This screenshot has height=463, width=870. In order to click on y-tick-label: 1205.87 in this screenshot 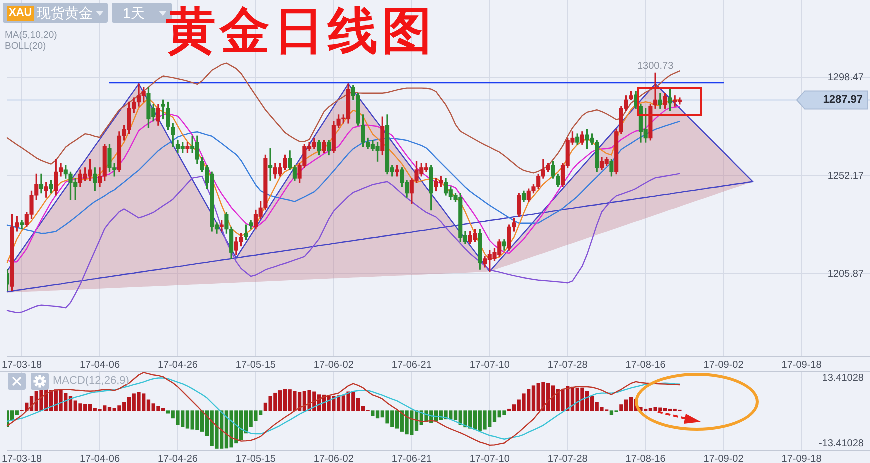, I will do `click(846, 274)`.